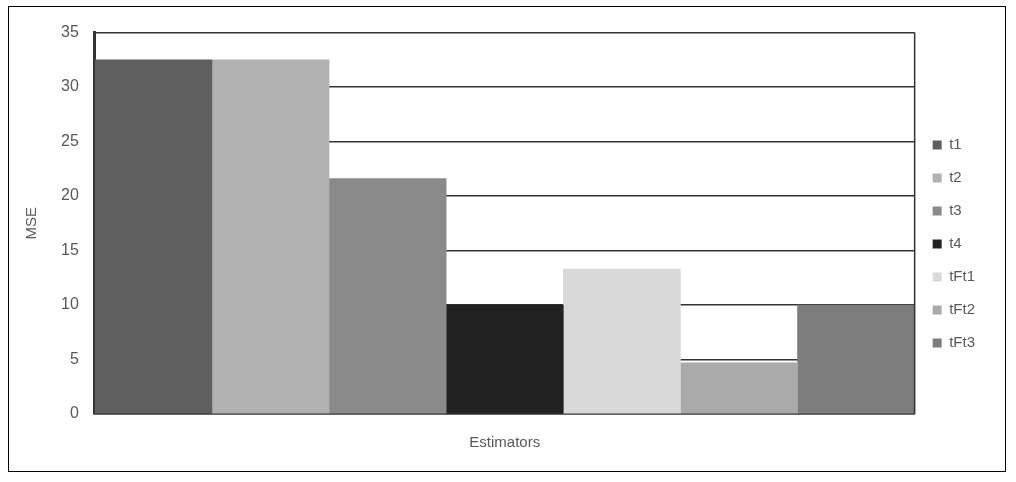  What do you see at coordinates (70, 86) in the screenshot?
I see `y-tick-label: 30` at bounding box center [70, 86].